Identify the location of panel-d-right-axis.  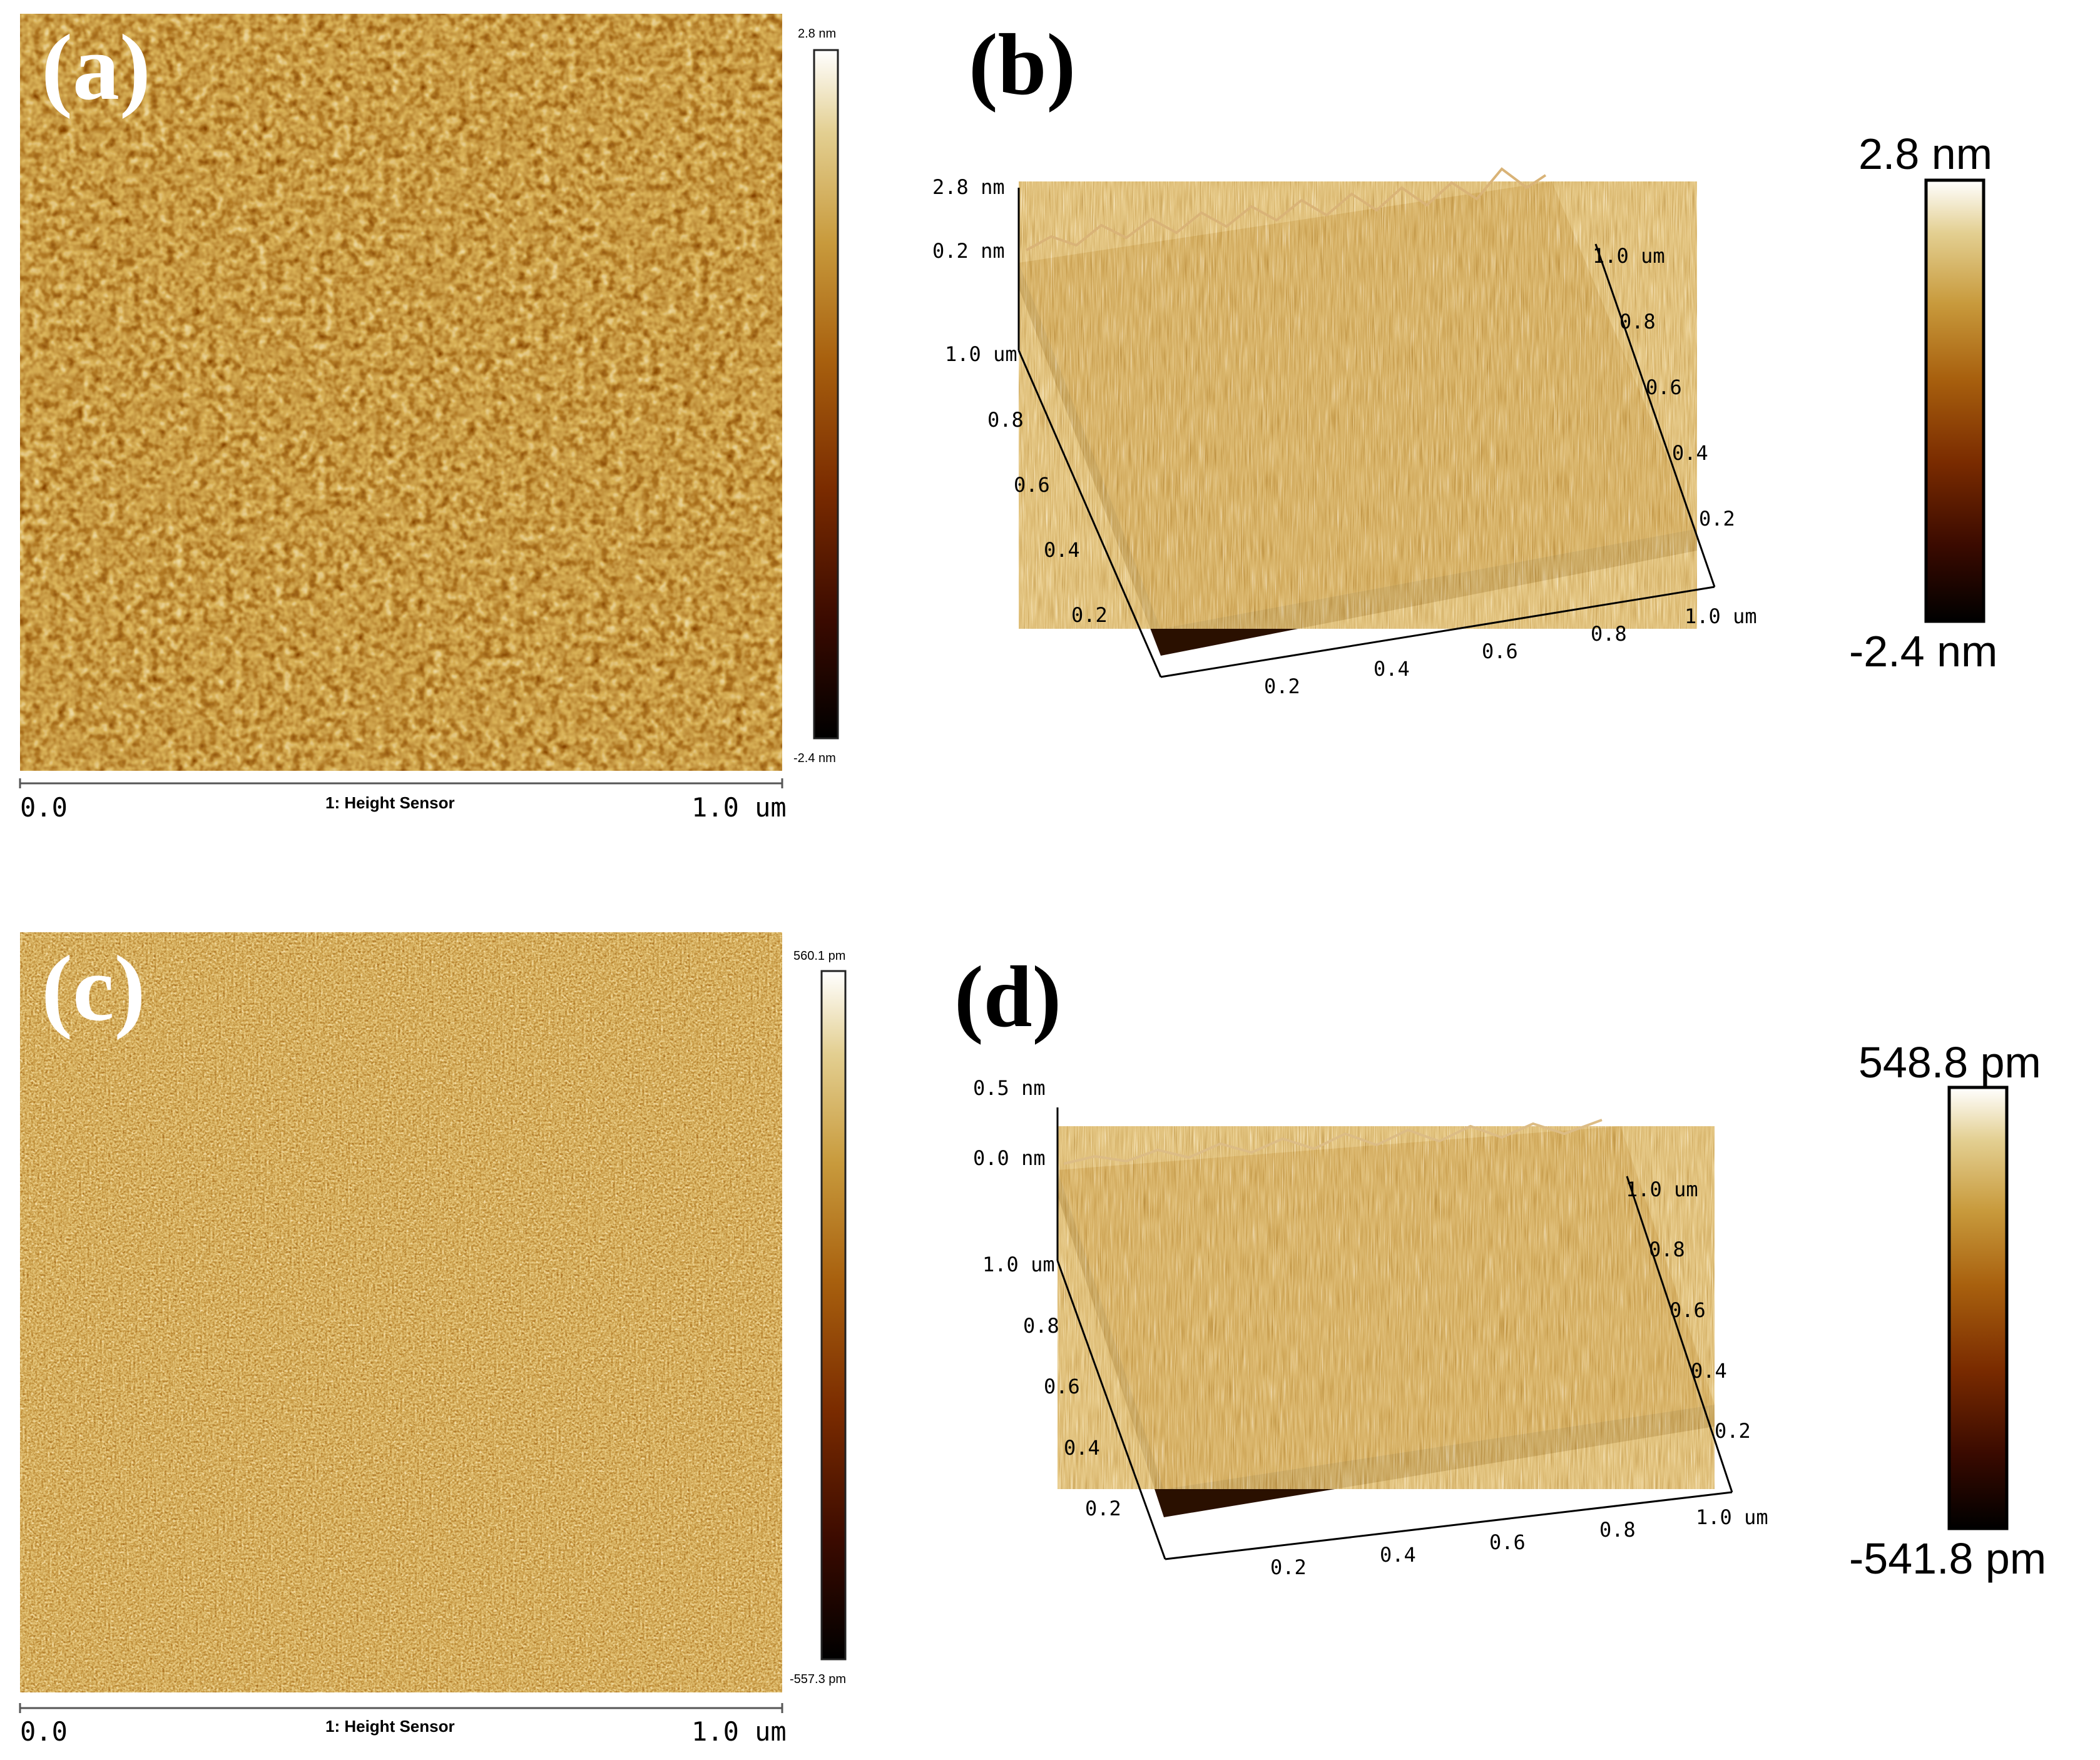
(1679, 1335).